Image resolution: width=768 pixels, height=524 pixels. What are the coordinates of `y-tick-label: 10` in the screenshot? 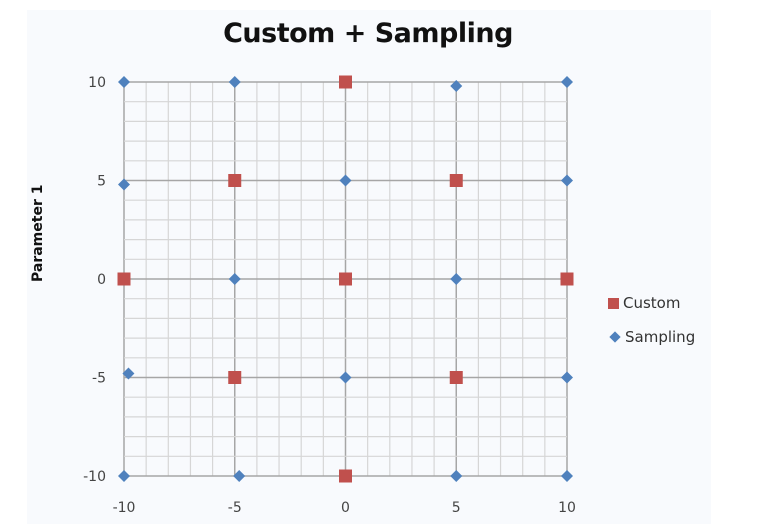 It's located at (97, 83).